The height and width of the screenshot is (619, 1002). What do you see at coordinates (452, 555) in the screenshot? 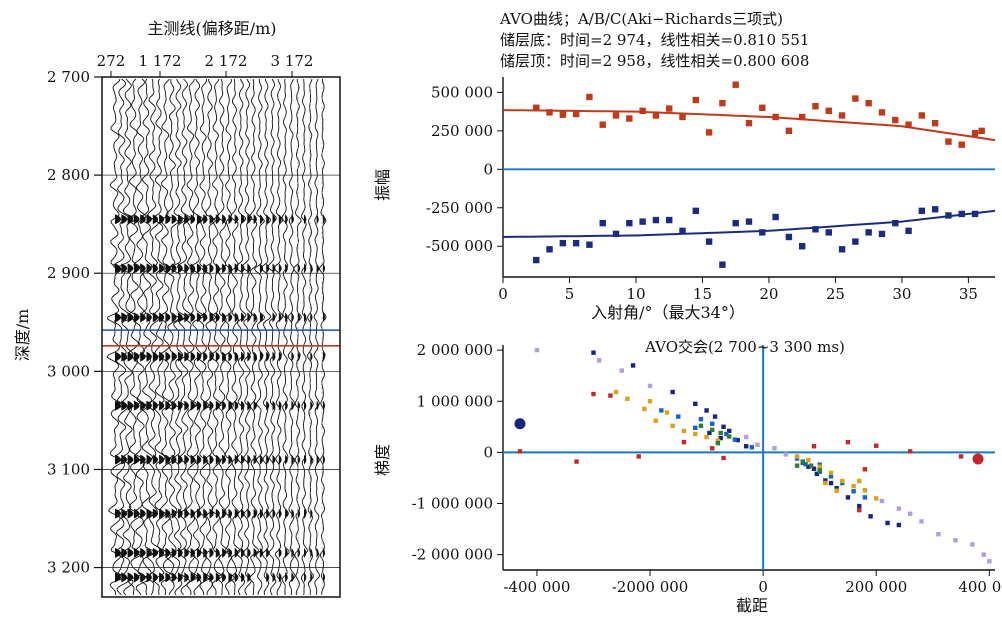
I see `avo-crossplot-y-tick-label: -2 000 000` at bounding box center [452, 555].